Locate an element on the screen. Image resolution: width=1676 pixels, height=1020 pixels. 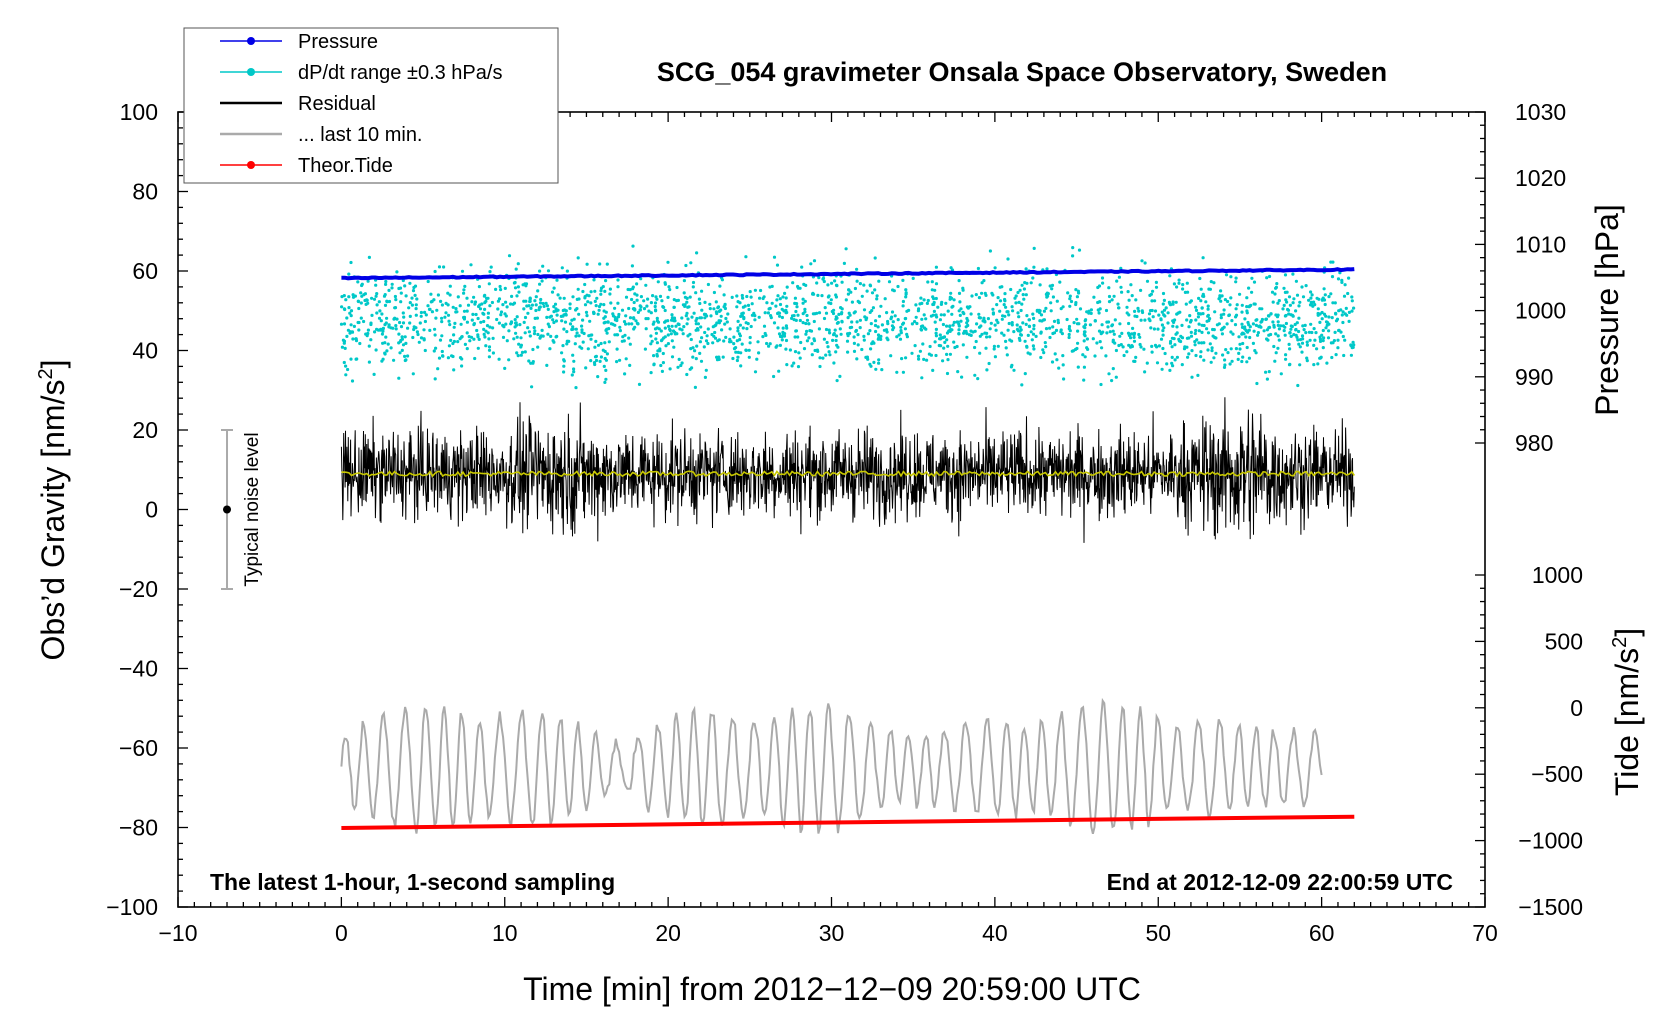
residual-mean-series is located at coordinates (848, 474).